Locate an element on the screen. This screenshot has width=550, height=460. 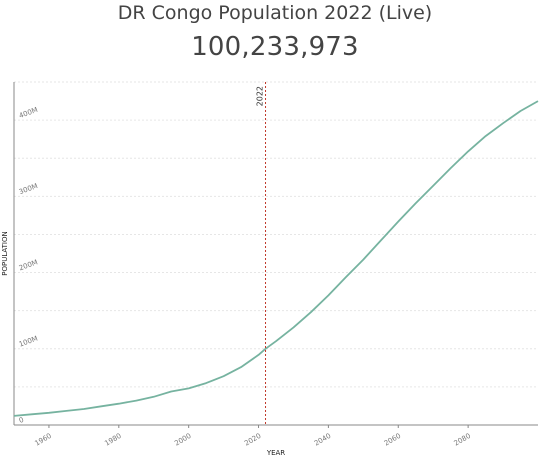
y-tick-label: 0 is located at coordinates (21, 420).